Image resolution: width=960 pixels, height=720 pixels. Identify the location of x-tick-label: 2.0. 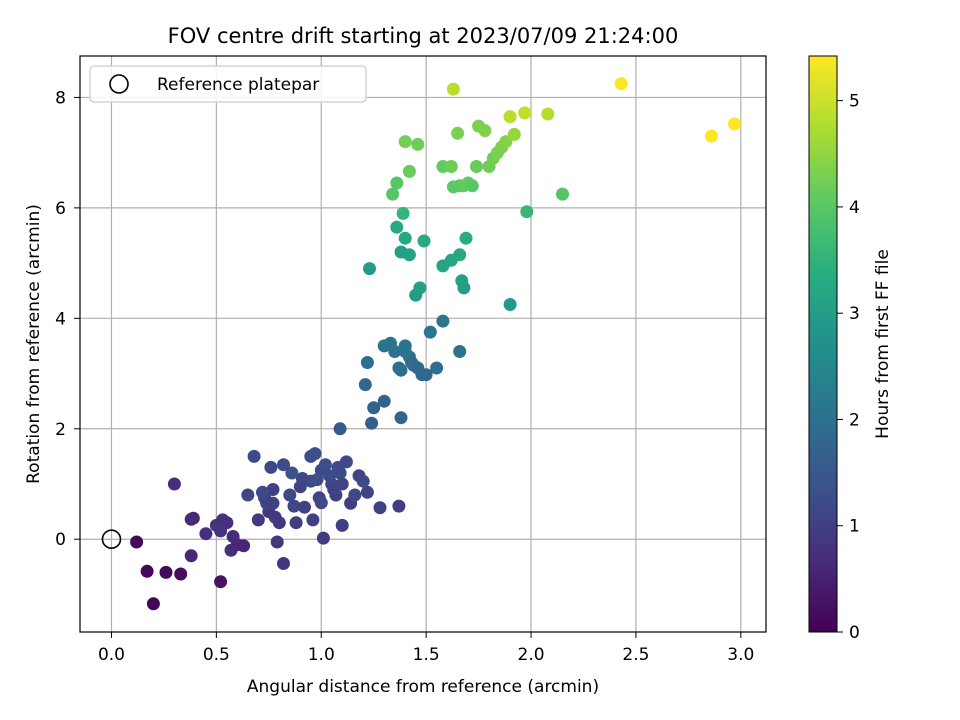
(531, 655).